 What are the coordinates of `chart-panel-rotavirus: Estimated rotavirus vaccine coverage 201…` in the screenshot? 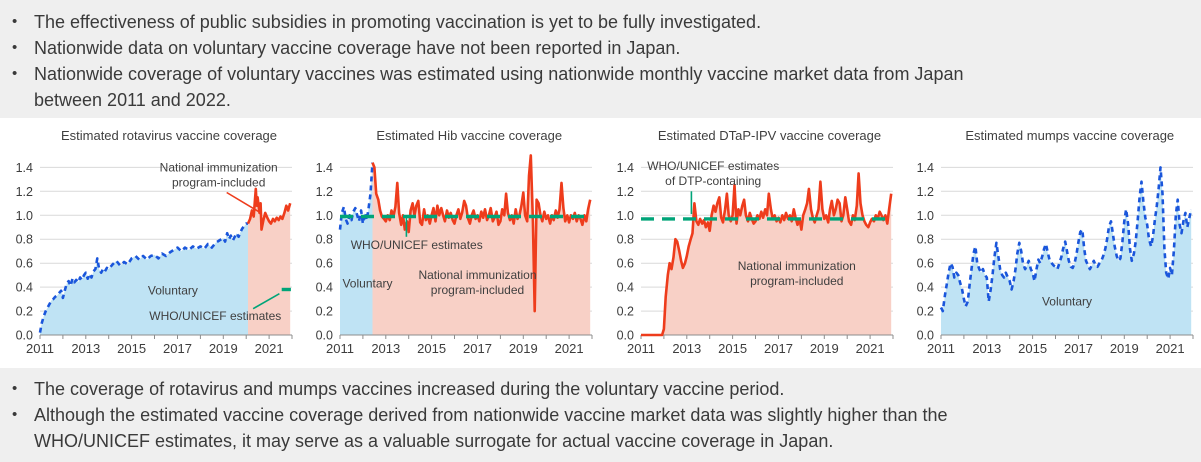 It's located at (150, 245).